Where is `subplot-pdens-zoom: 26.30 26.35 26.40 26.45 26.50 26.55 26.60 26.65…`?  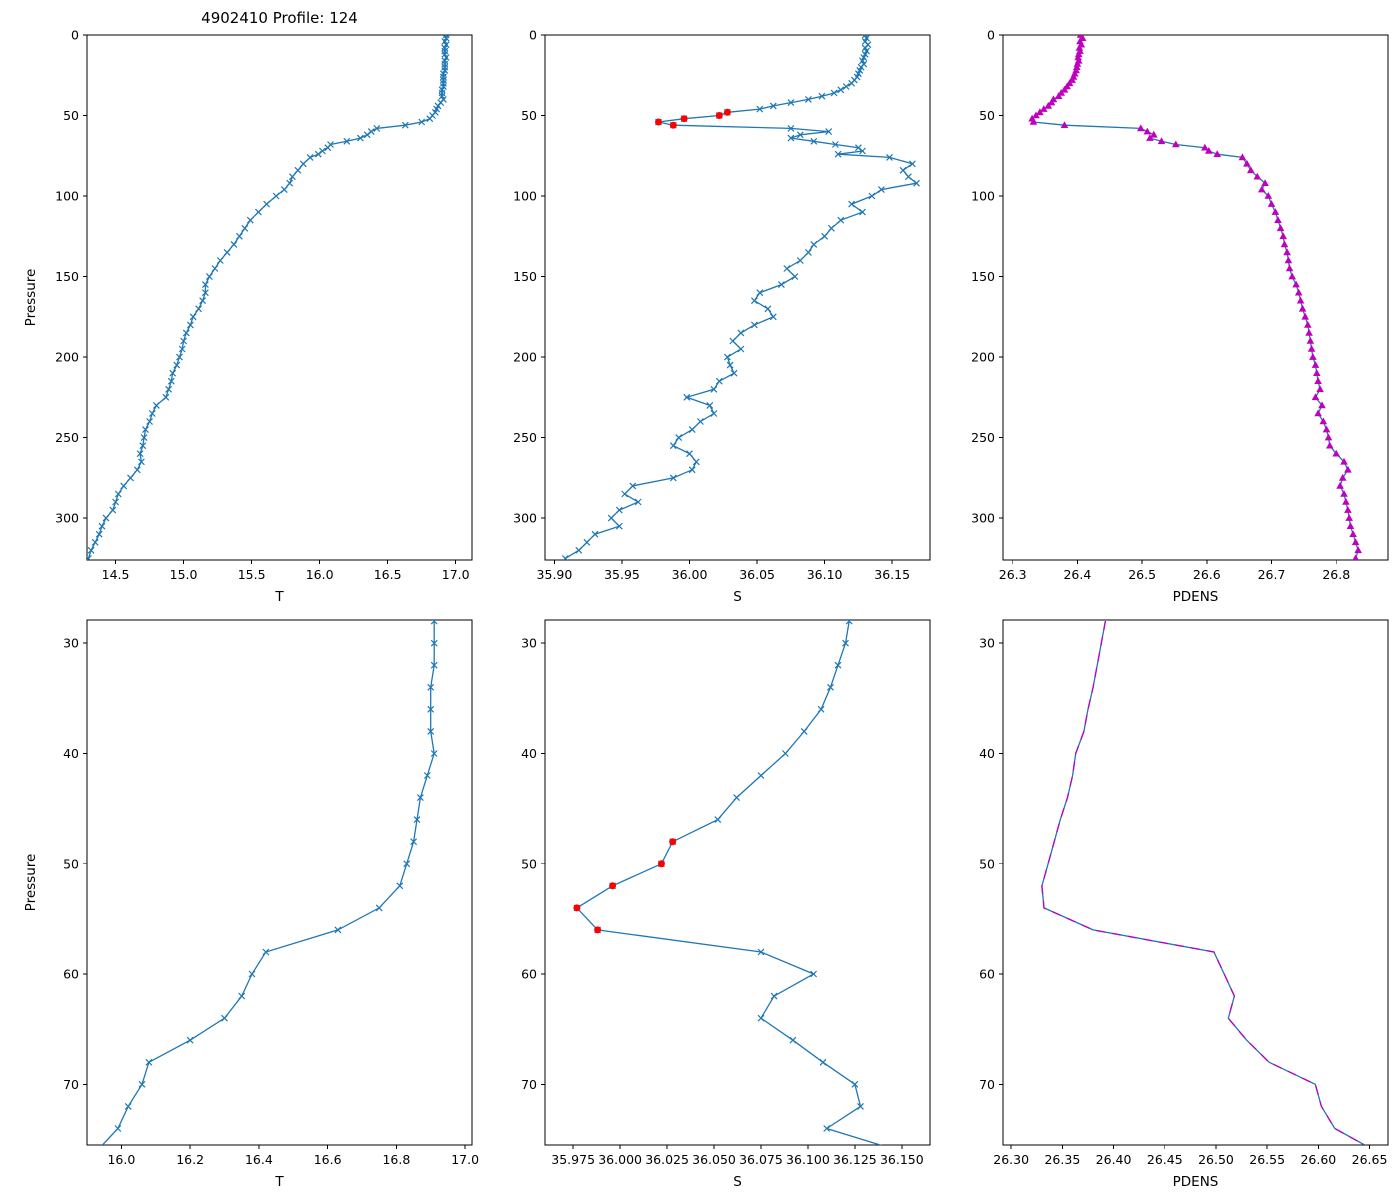
subplot-pdens-zoom: 26.30 26.35 26.40 26.45 26.50 26.55 26.60 26.65… is located at coordinates (1184, 904).